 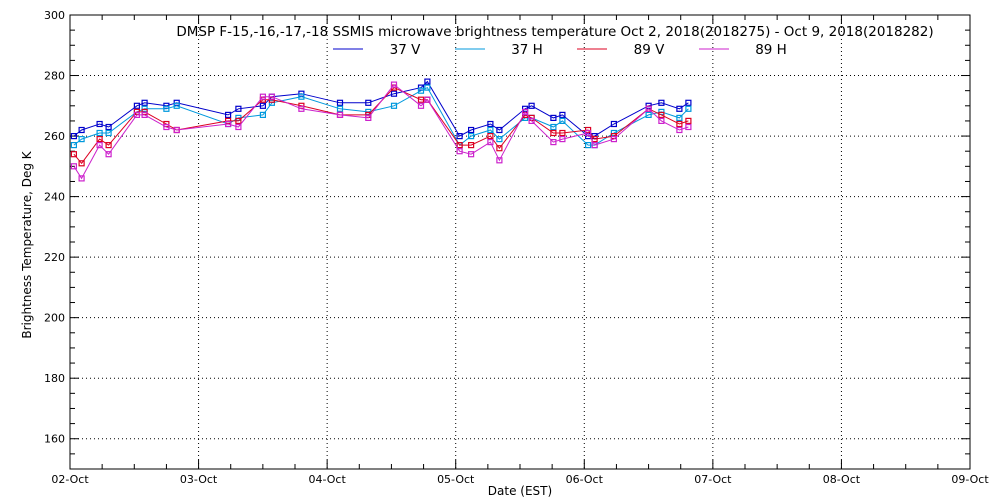 I want to click on legend: 37 V 37 H 89 V 89 H, so click(x=560, y=50).